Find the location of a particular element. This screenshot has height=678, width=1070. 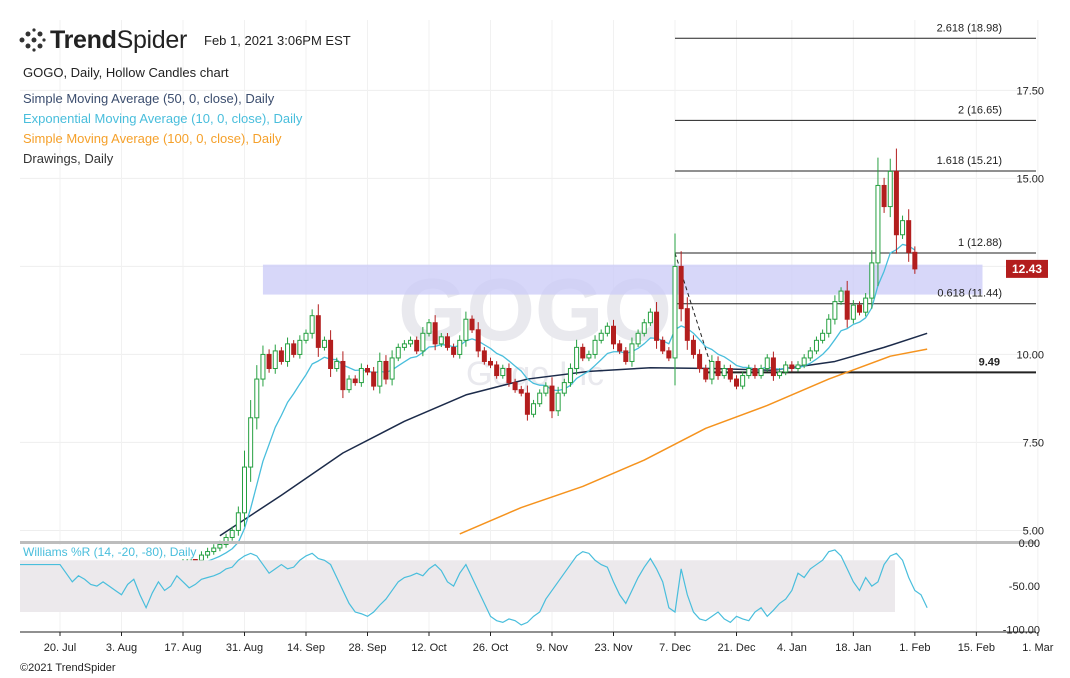

copyright: ©2021 TrendSpider is located at coordinates (68, 668).